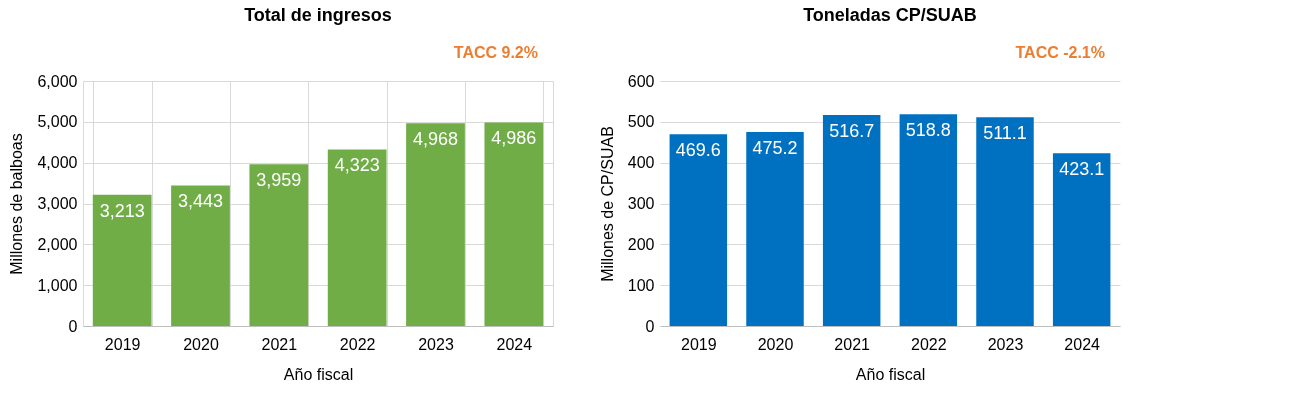  What do you see at coordinates (641, 163) in the screenshot?
I see `y-tick-label: 400` at bounding box center [641, 163].